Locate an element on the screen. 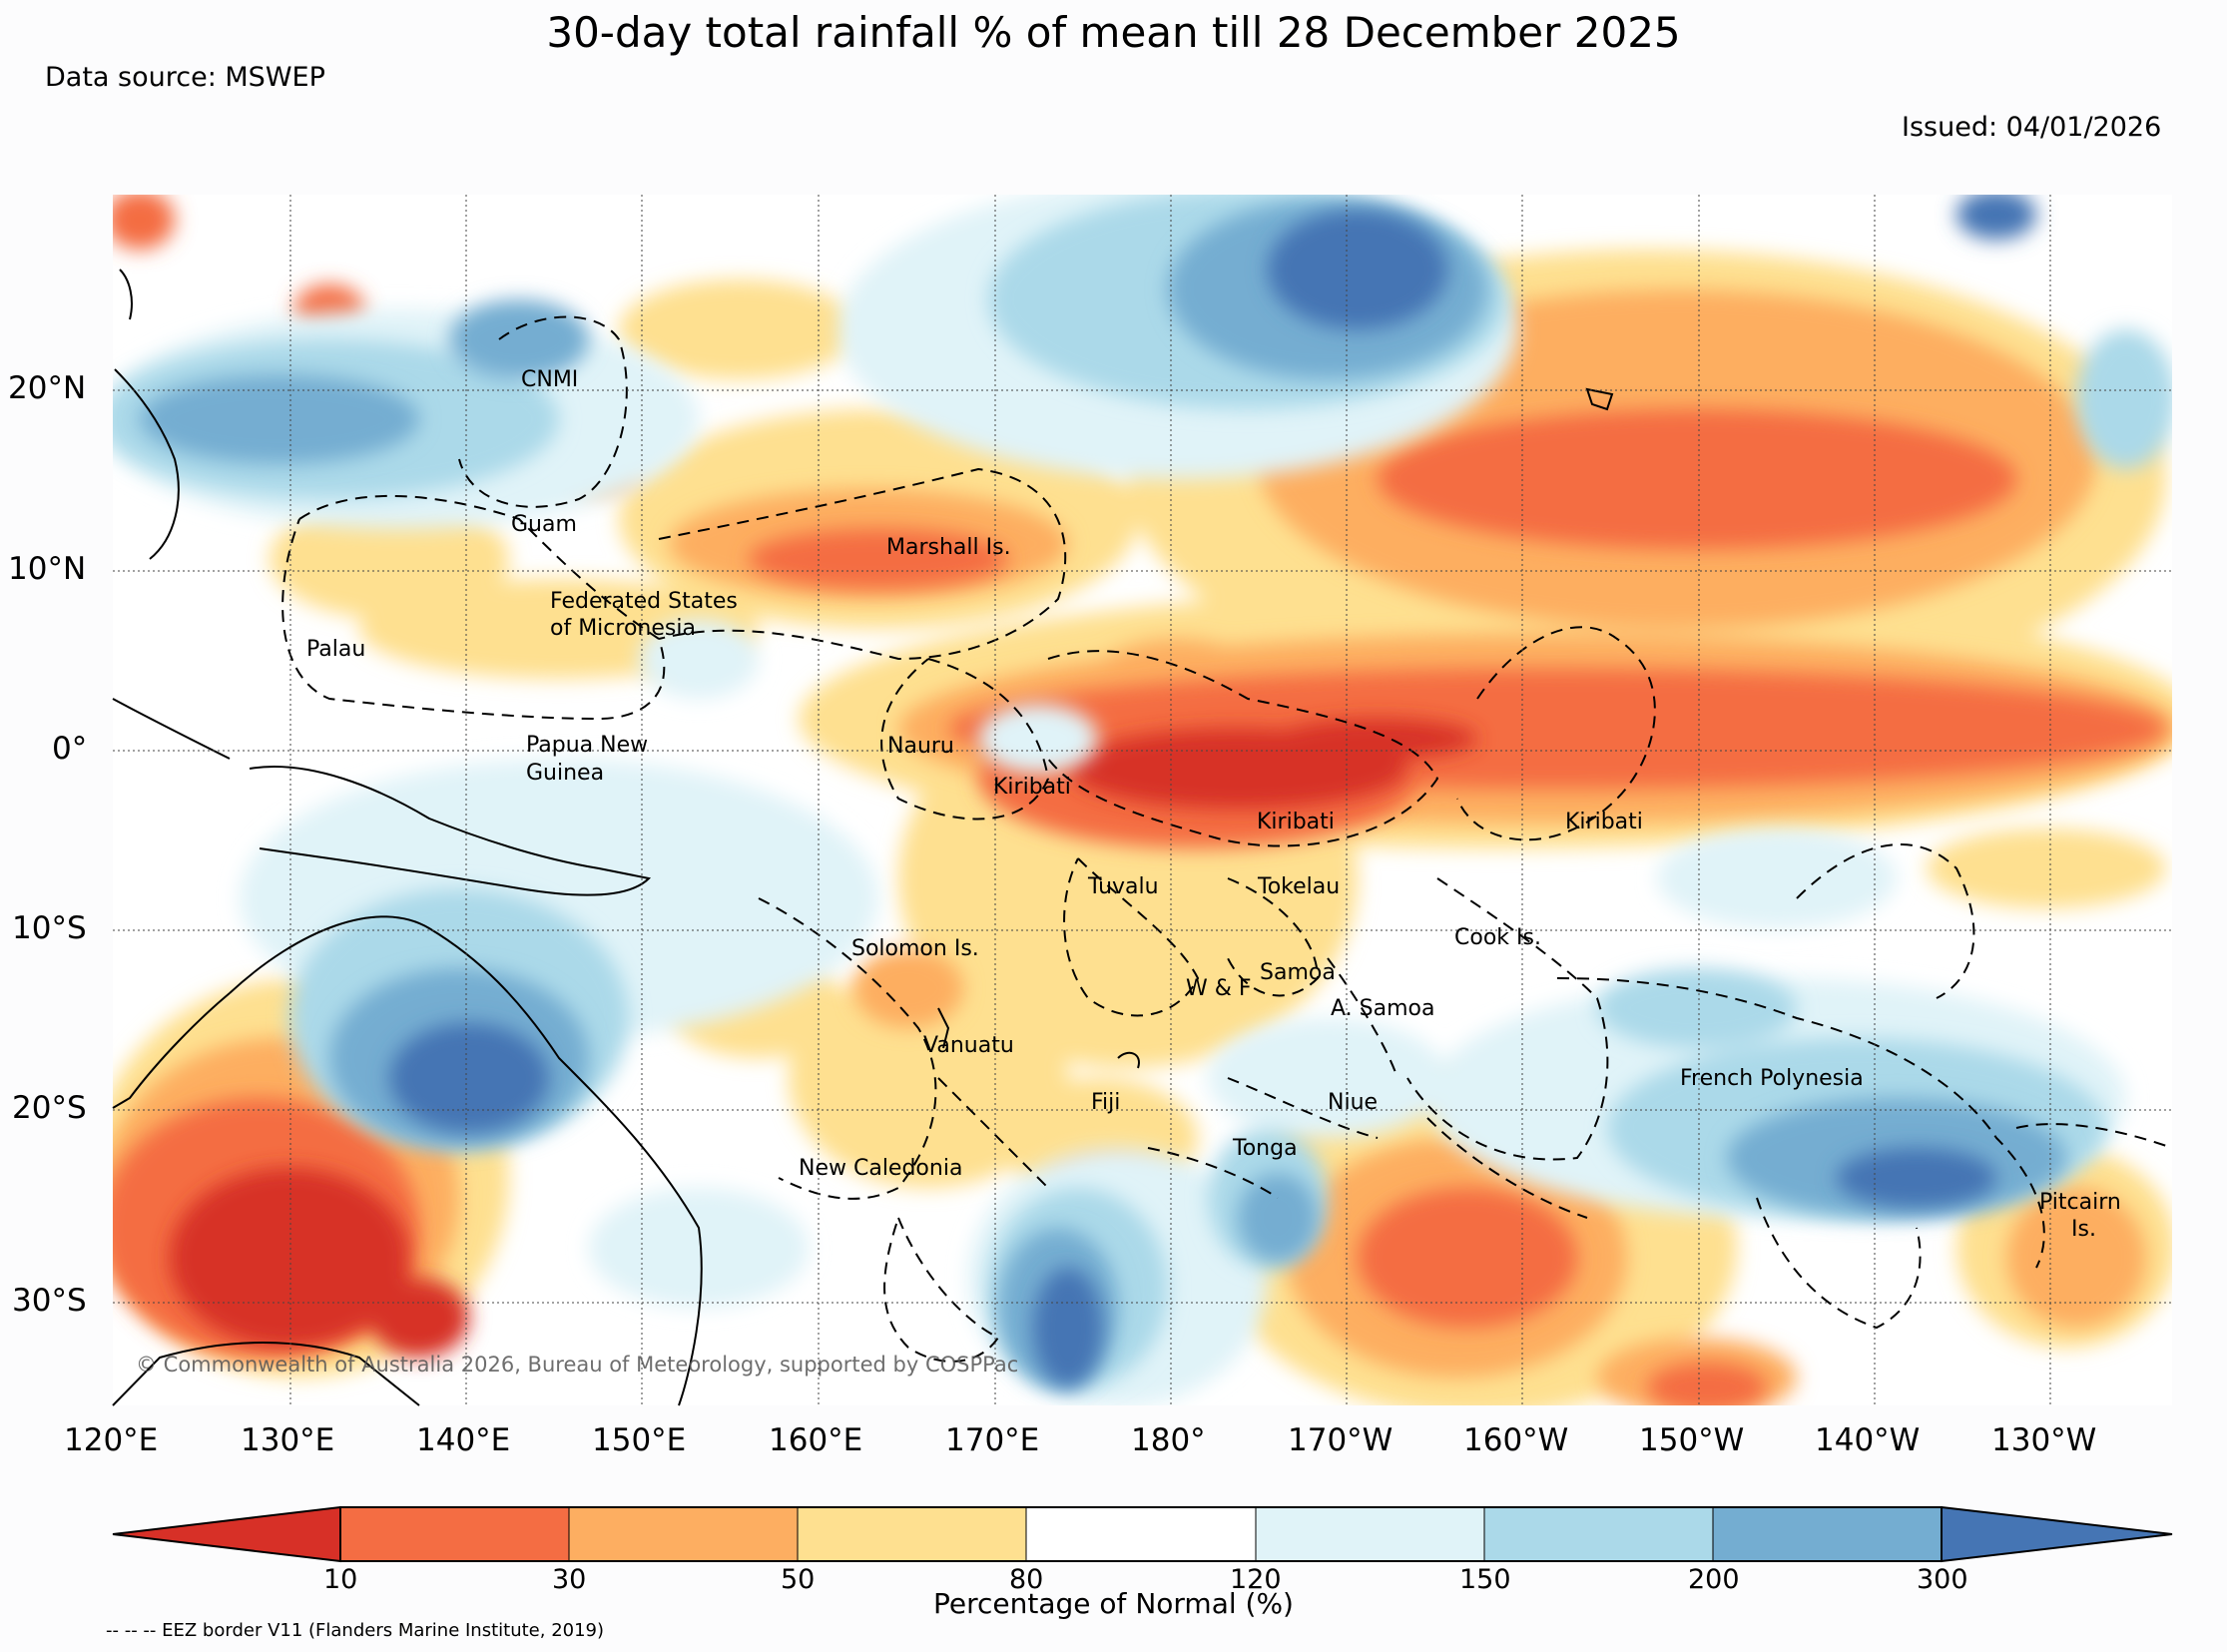 Image resolution: width=2227 pixels, height=1652 pixels. label-cnmi: CNMI is located at coordinates (550, 379).